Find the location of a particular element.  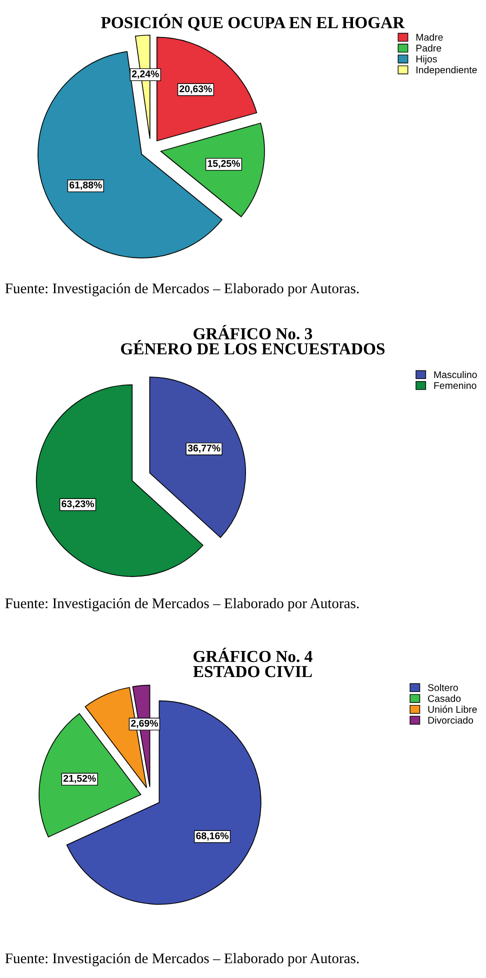

legend-label: Soltero is located at coordinates (443, 688).